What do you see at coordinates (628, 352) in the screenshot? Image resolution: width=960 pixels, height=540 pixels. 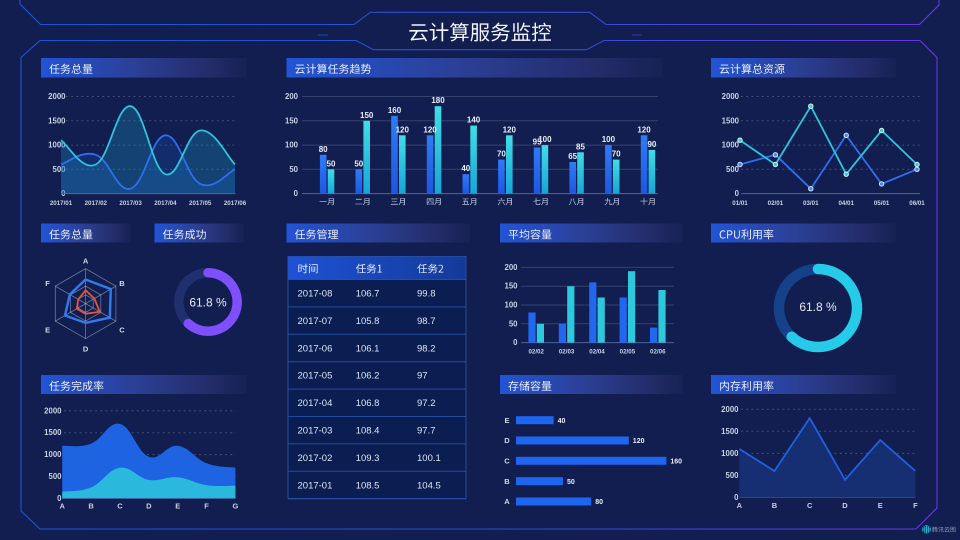 I see `svg-text: 02/05` at bounding box center [628, 352].